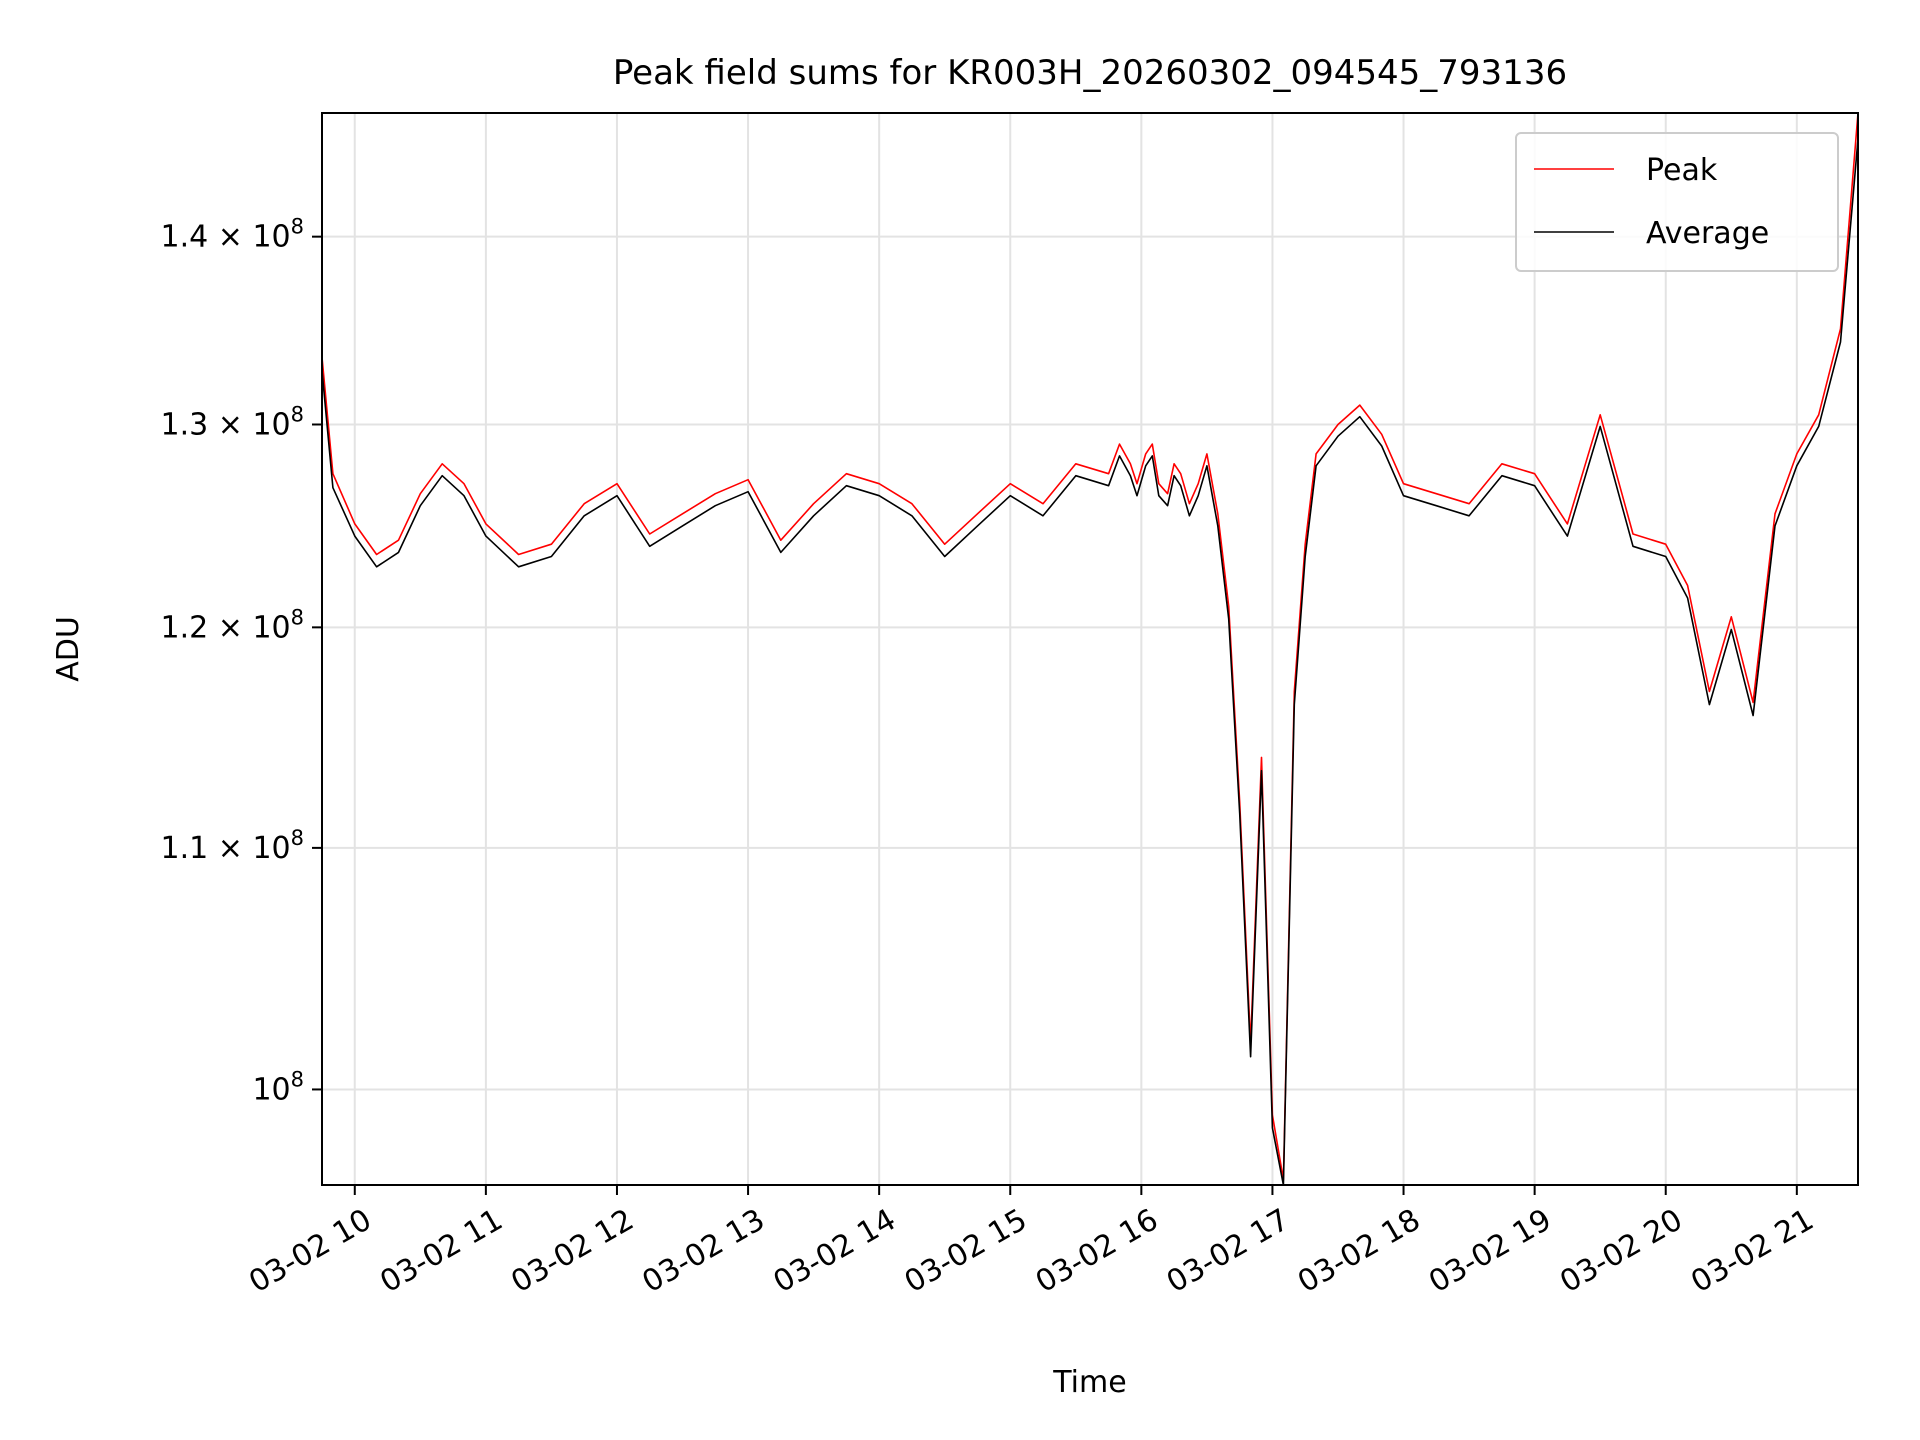 The height and width of the screenshot is (1440, 1920). I want to click on legend-label-average: Average, so click(1707, 233).